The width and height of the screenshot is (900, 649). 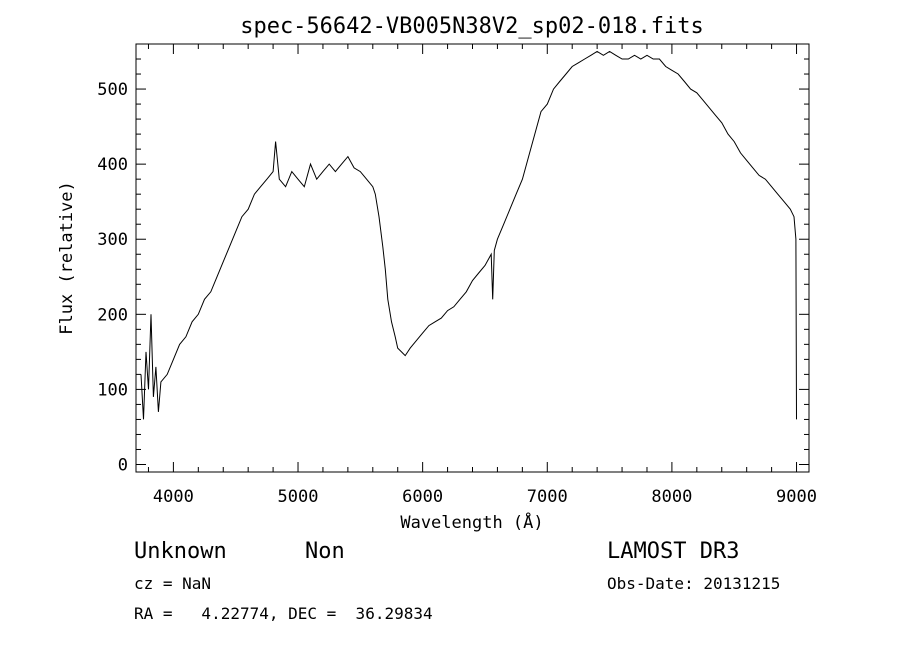 What do you see at coordinates (547, 497) in the screenshot?
I see `x-tick-label: 7000` at bounding box center [547, 497].